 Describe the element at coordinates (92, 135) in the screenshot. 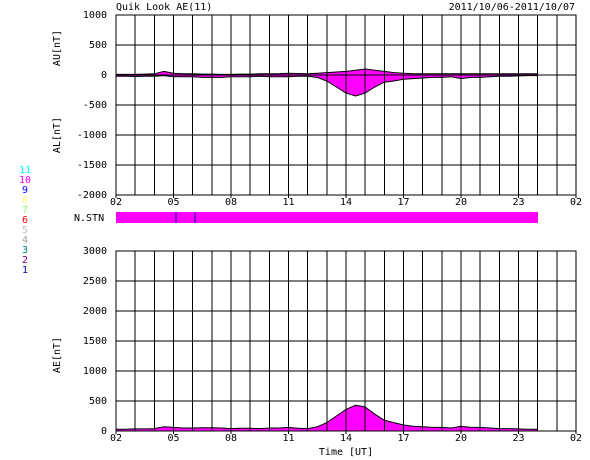

I see `y-tick-label: -1000` at that location.